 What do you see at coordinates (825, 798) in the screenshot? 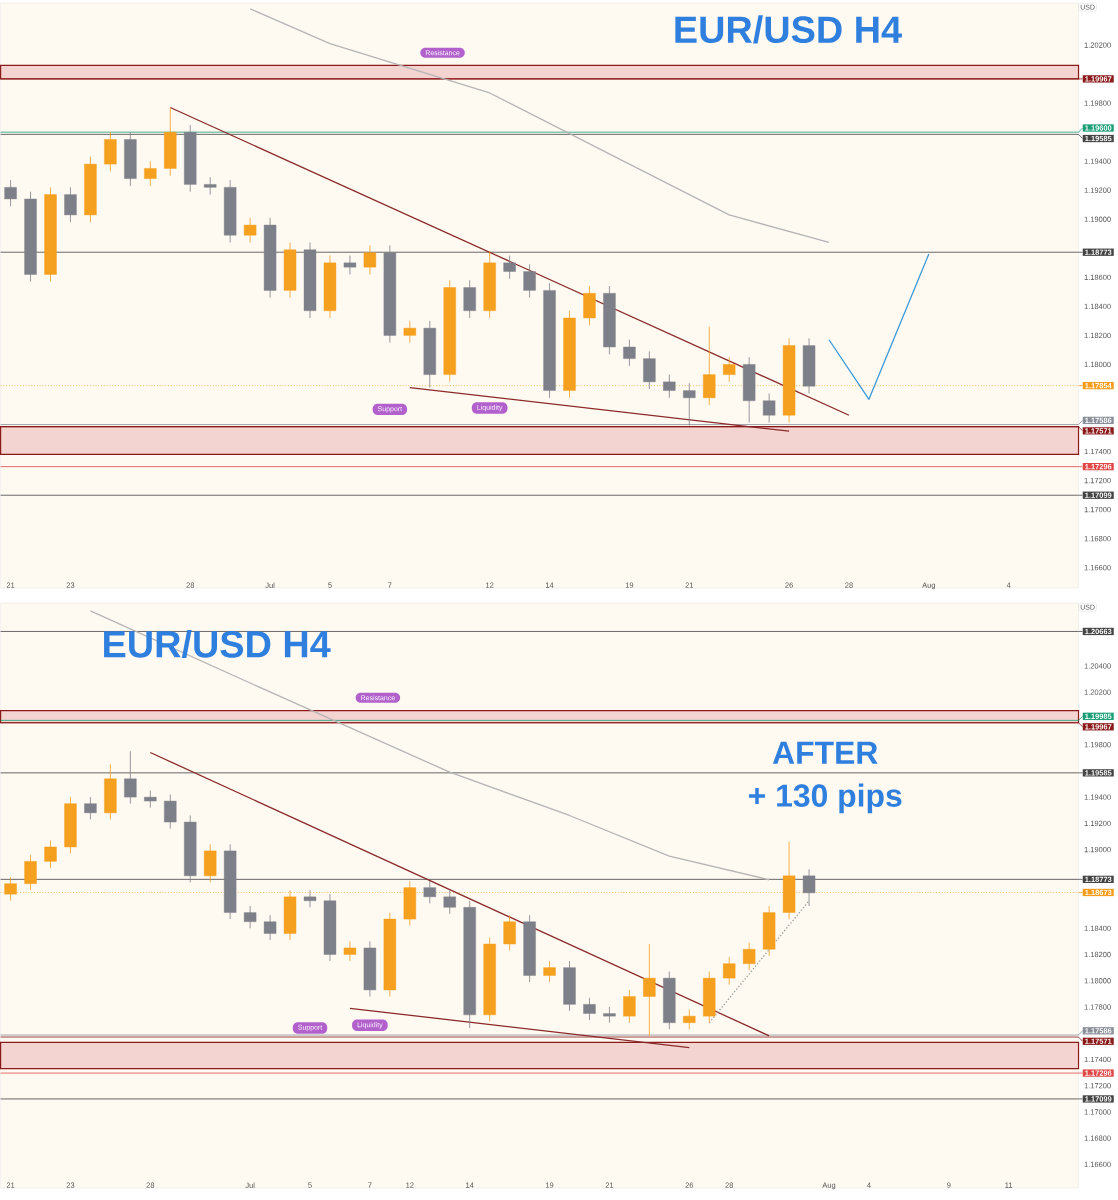
I see `annotation: + 130 pips` at bounding box center [825, 798].